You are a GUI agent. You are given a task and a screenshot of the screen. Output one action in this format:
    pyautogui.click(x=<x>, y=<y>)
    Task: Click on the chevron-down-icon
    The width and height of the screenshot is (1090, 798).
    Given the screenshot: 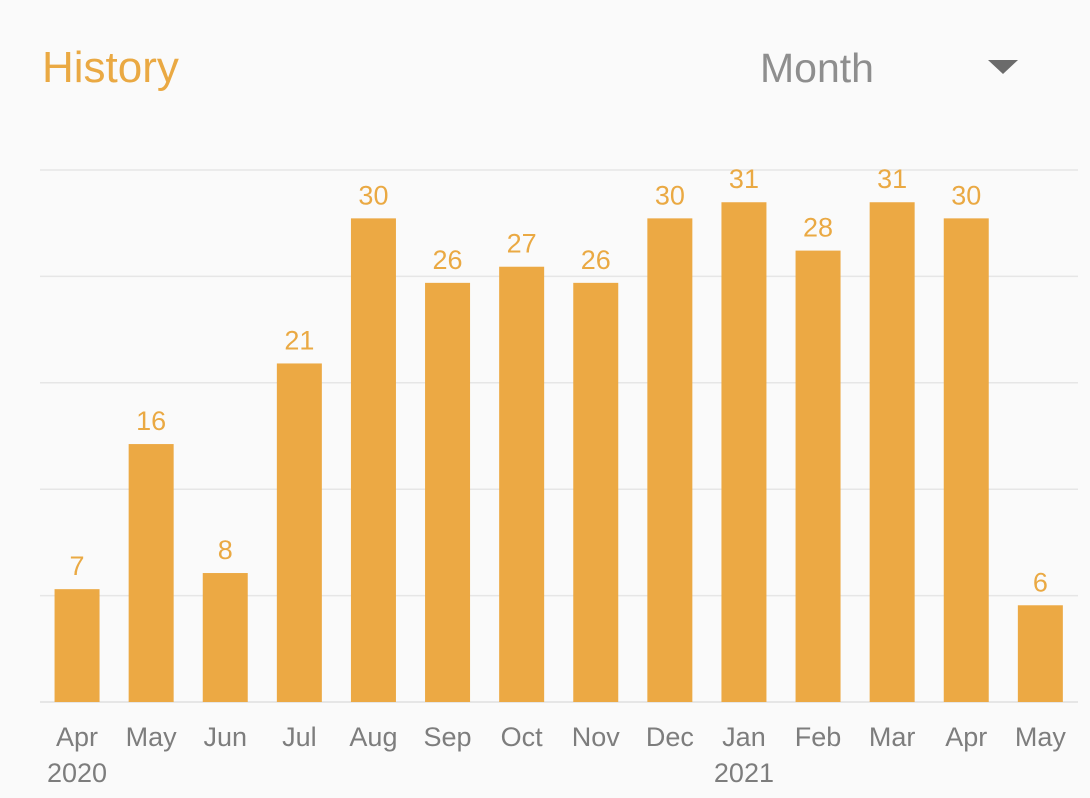 What is the action you would take?
    pyautogui.click(x=1003, y=67)
    